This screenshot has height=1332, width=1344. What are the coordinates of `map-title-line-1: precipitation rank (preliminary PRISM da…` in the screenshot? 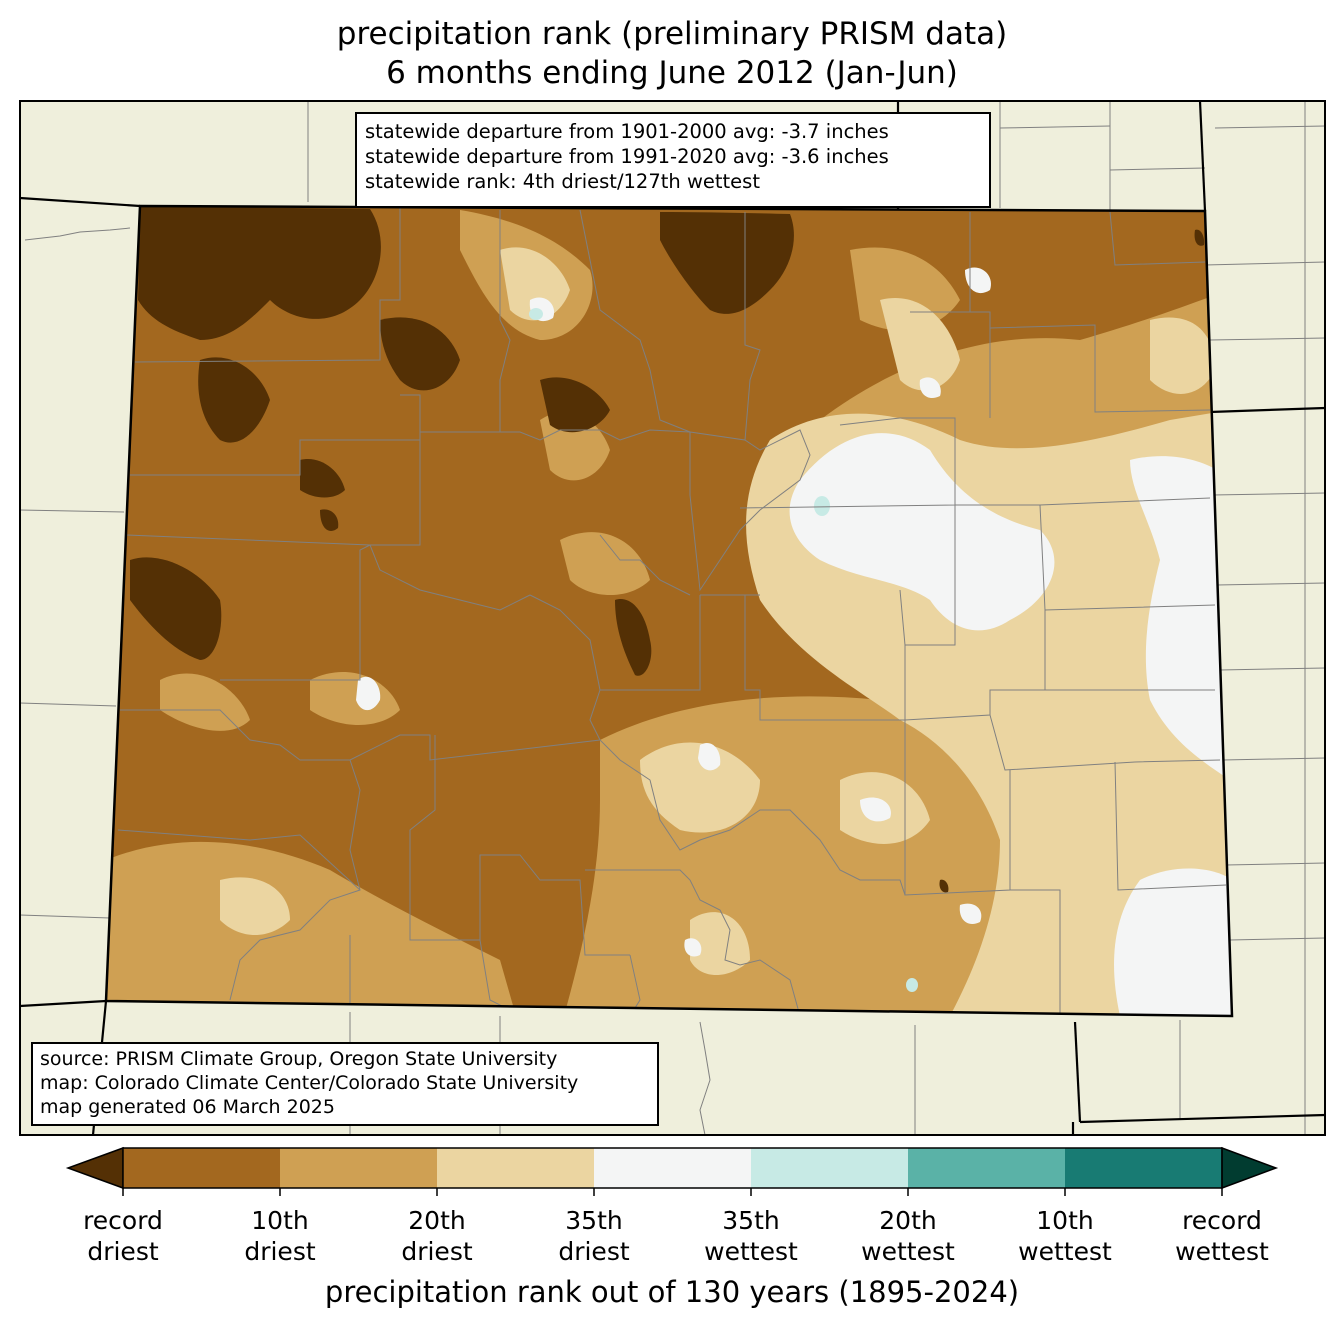 It's located at (672, 34).